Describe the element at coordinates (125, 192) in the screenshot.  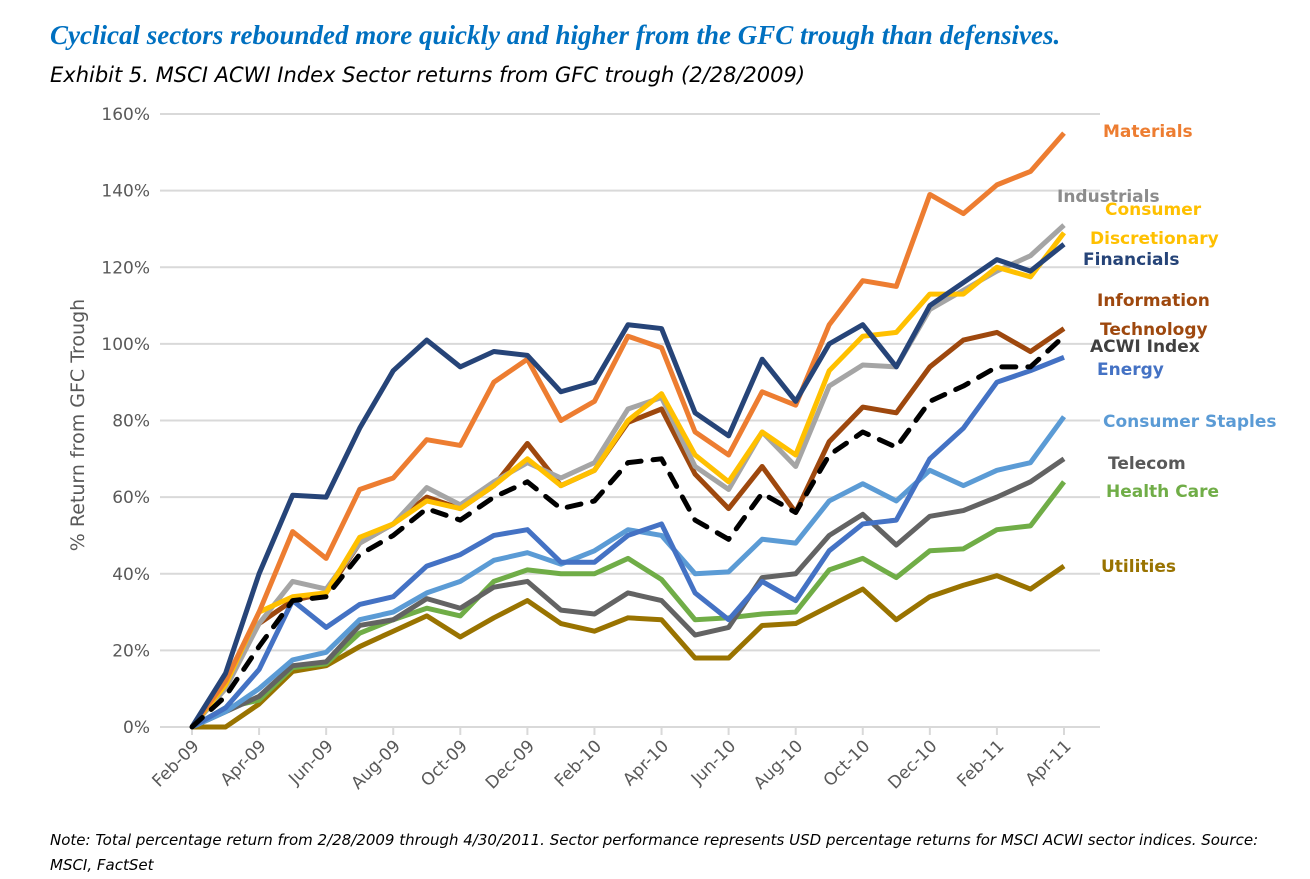
I see `y-tick-label: 140%` at that location.